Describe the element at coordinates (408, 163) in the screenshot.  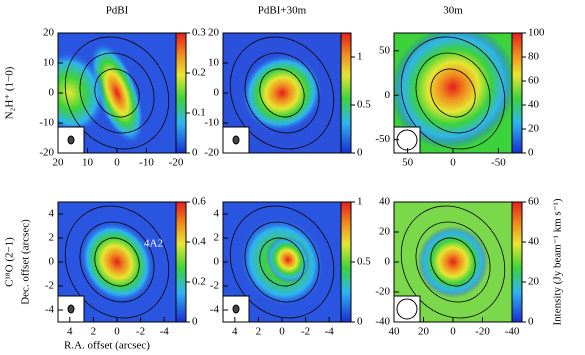
I see `x-tick-label: 50` at that location.